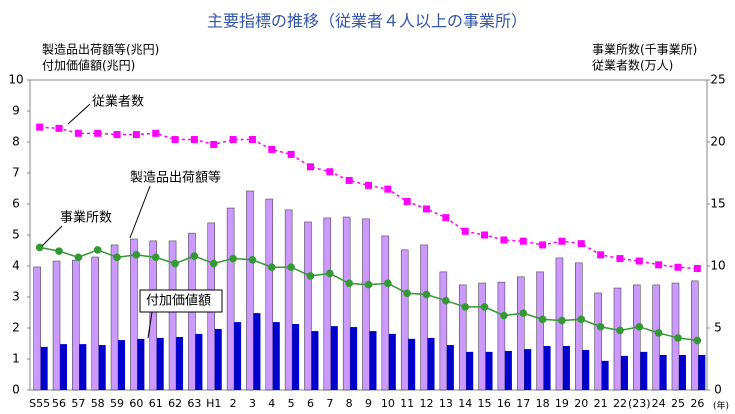 This screenshot has width=735, height=414. I want to click on x-tick-label: 5, so click(291, 403).